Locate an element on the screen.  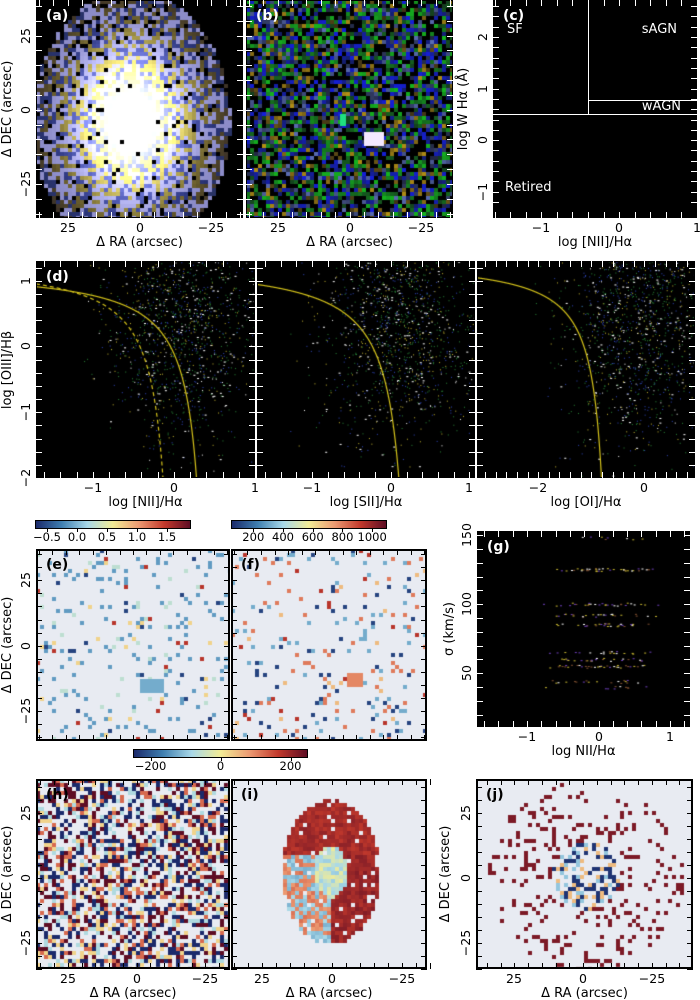
y-axis-label: Δ DEC (arcsec) is located at coordinates (7, 874).